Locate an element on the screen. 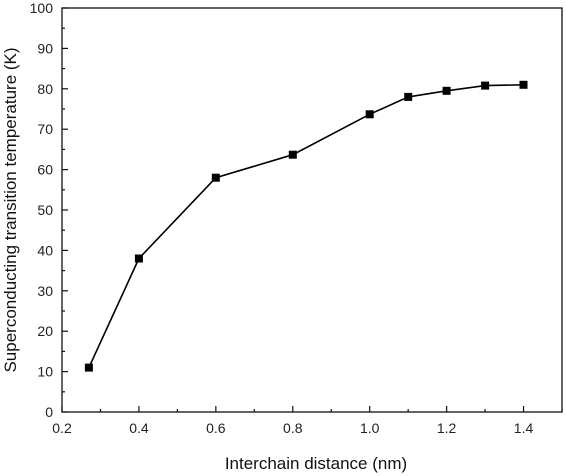  y-tick-label: 30 is located at coordinates (45, 291).